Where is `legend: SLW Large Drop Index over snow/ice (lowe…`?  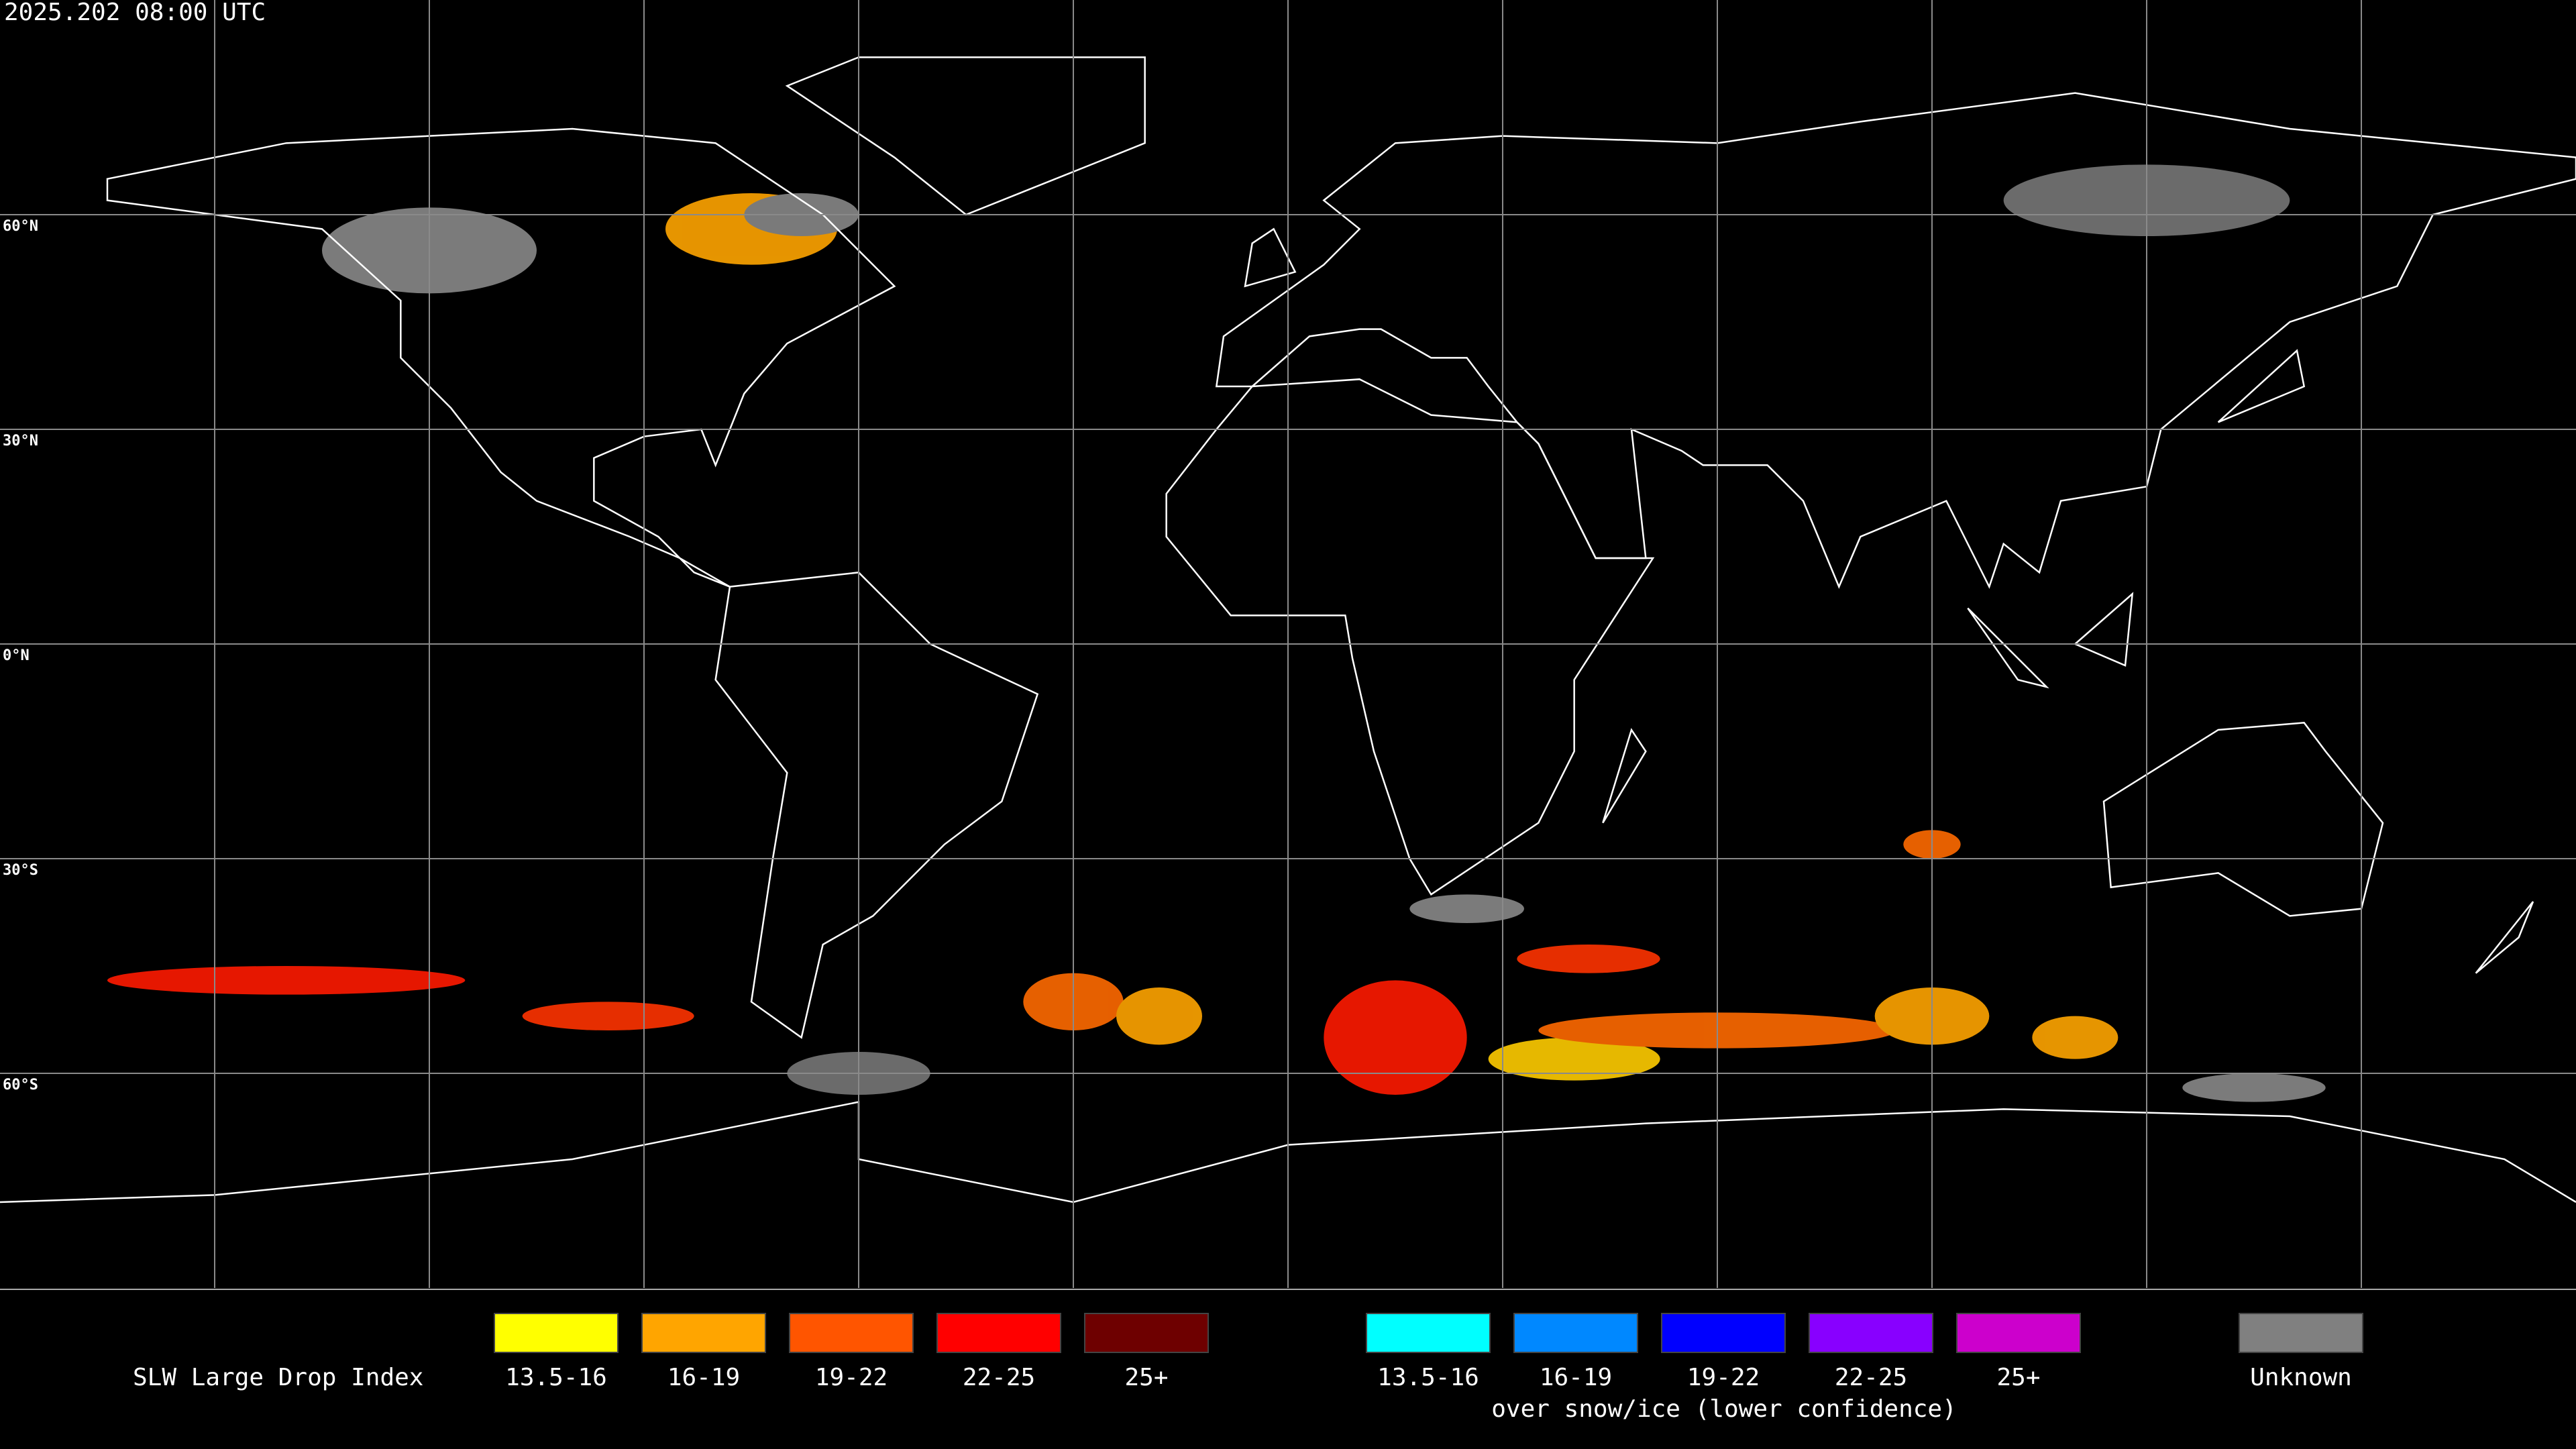 legend: SLW Large Drop Index over snow/ice (lowe… is located at coordinates (1248, 1368).